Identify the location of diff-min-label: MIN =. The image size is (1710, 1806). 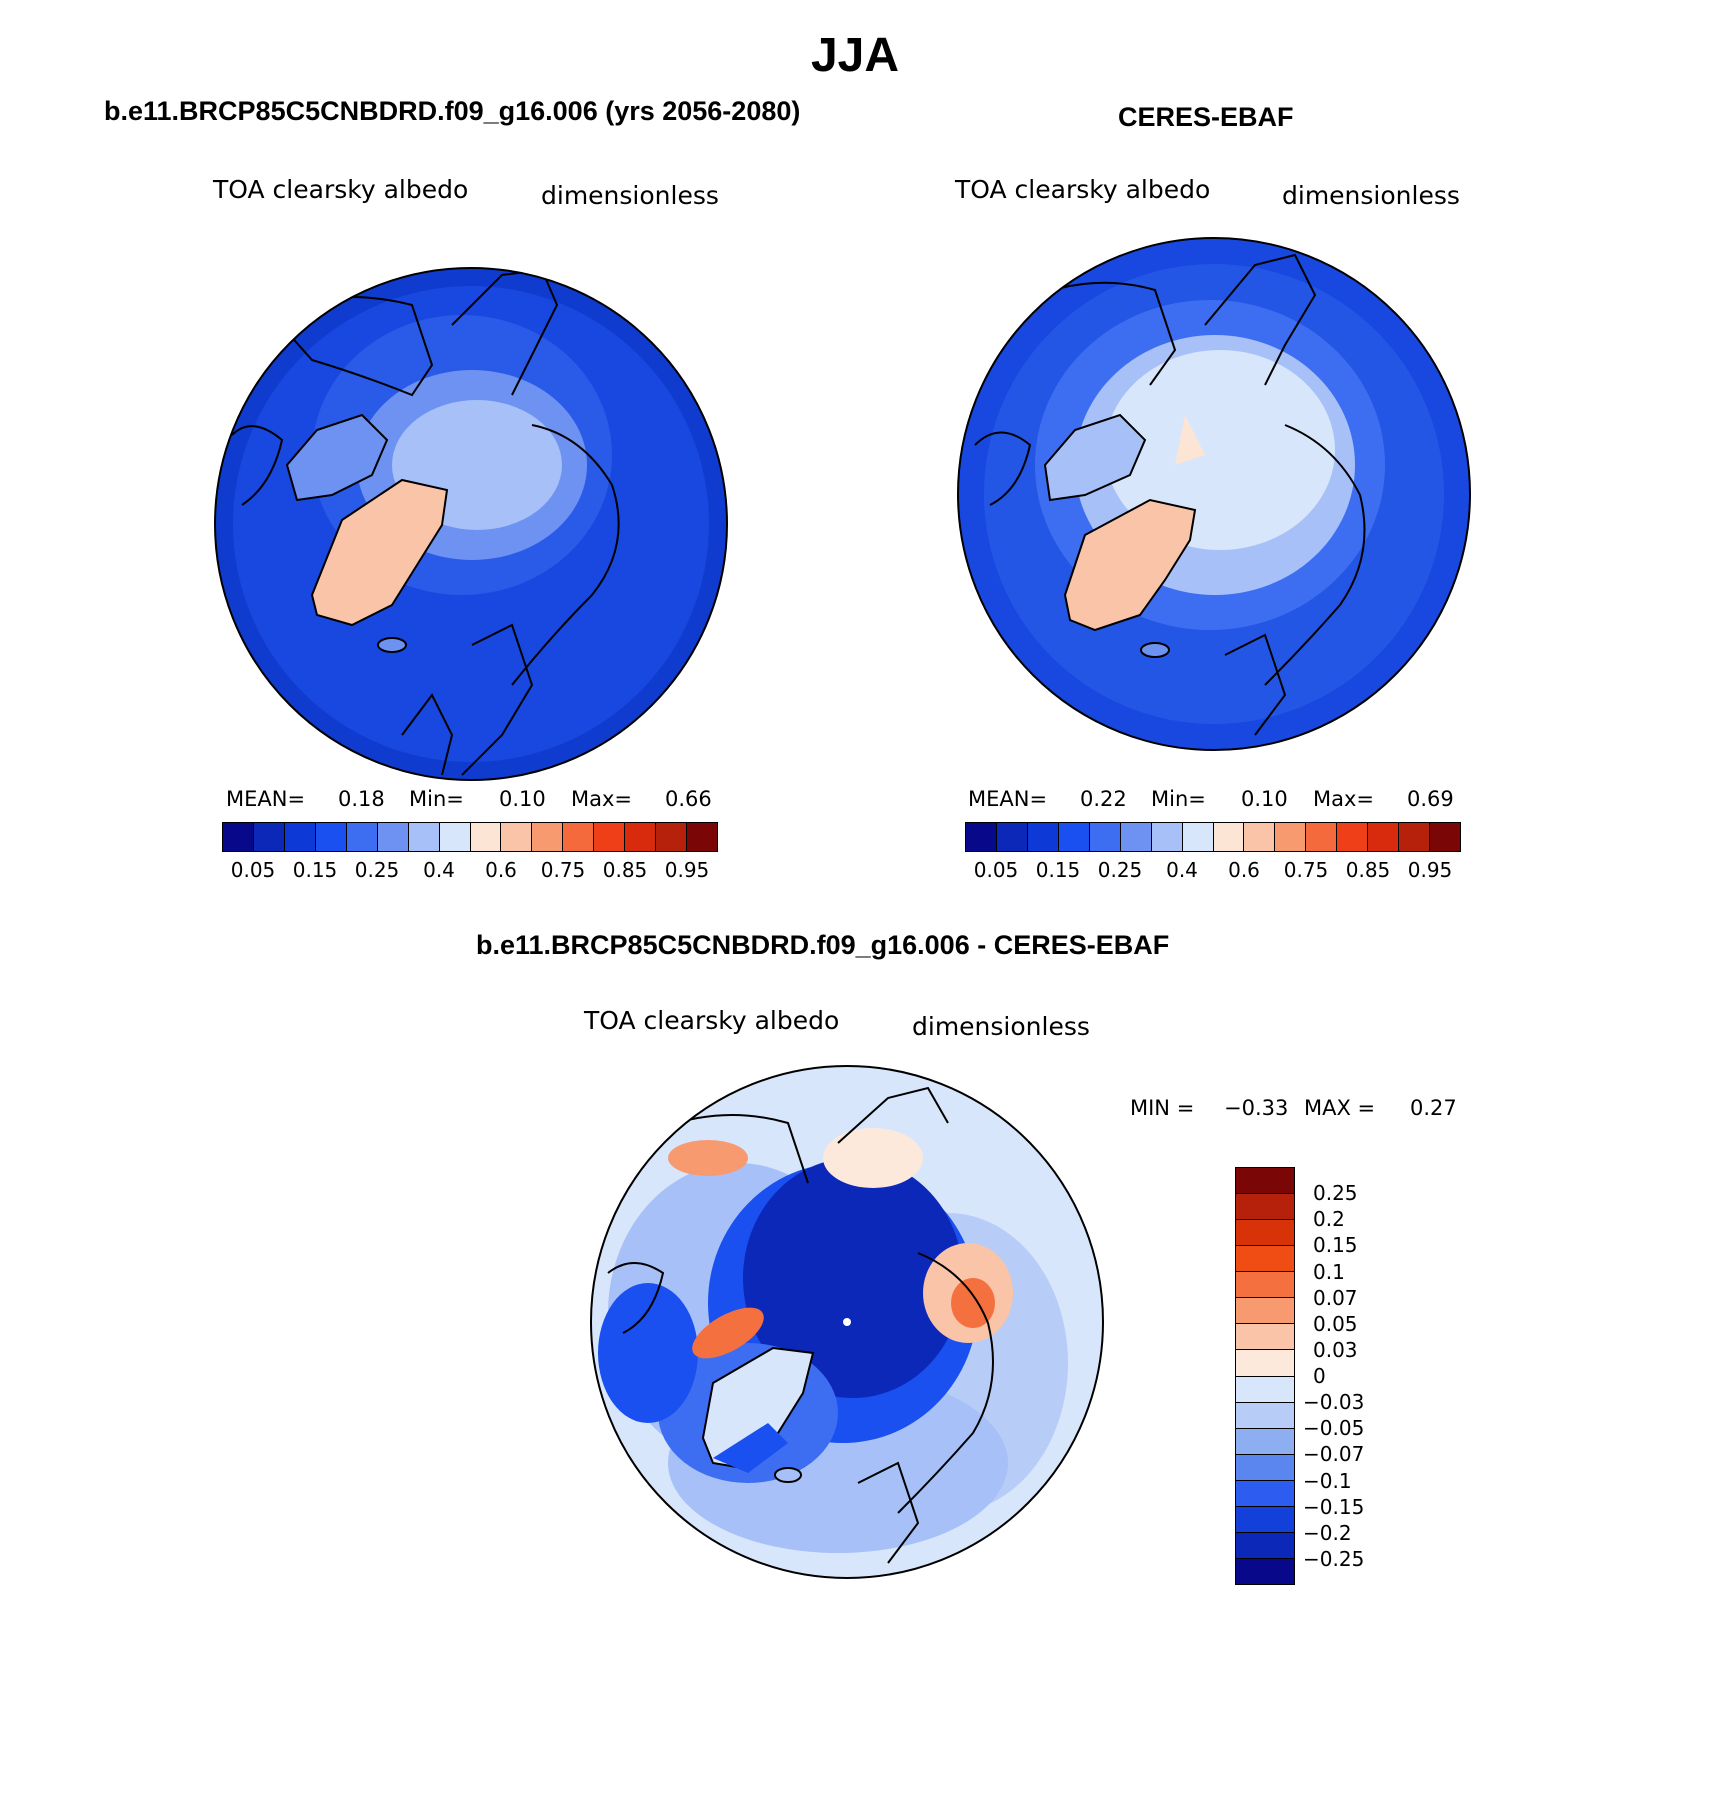
(1162, 1108).